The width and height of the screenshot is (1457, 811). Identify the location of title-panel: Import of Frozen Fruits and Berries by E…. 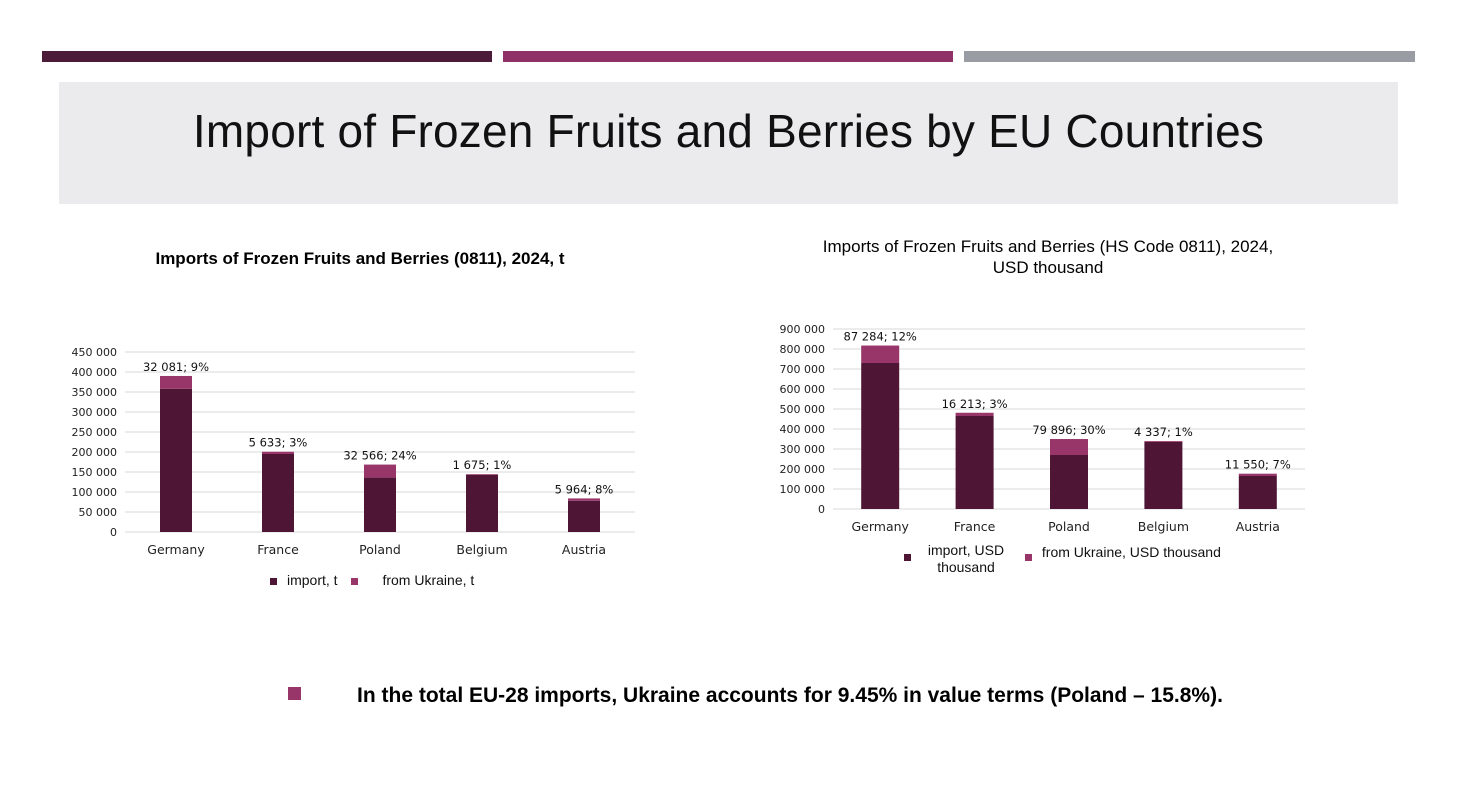
(728, 143).